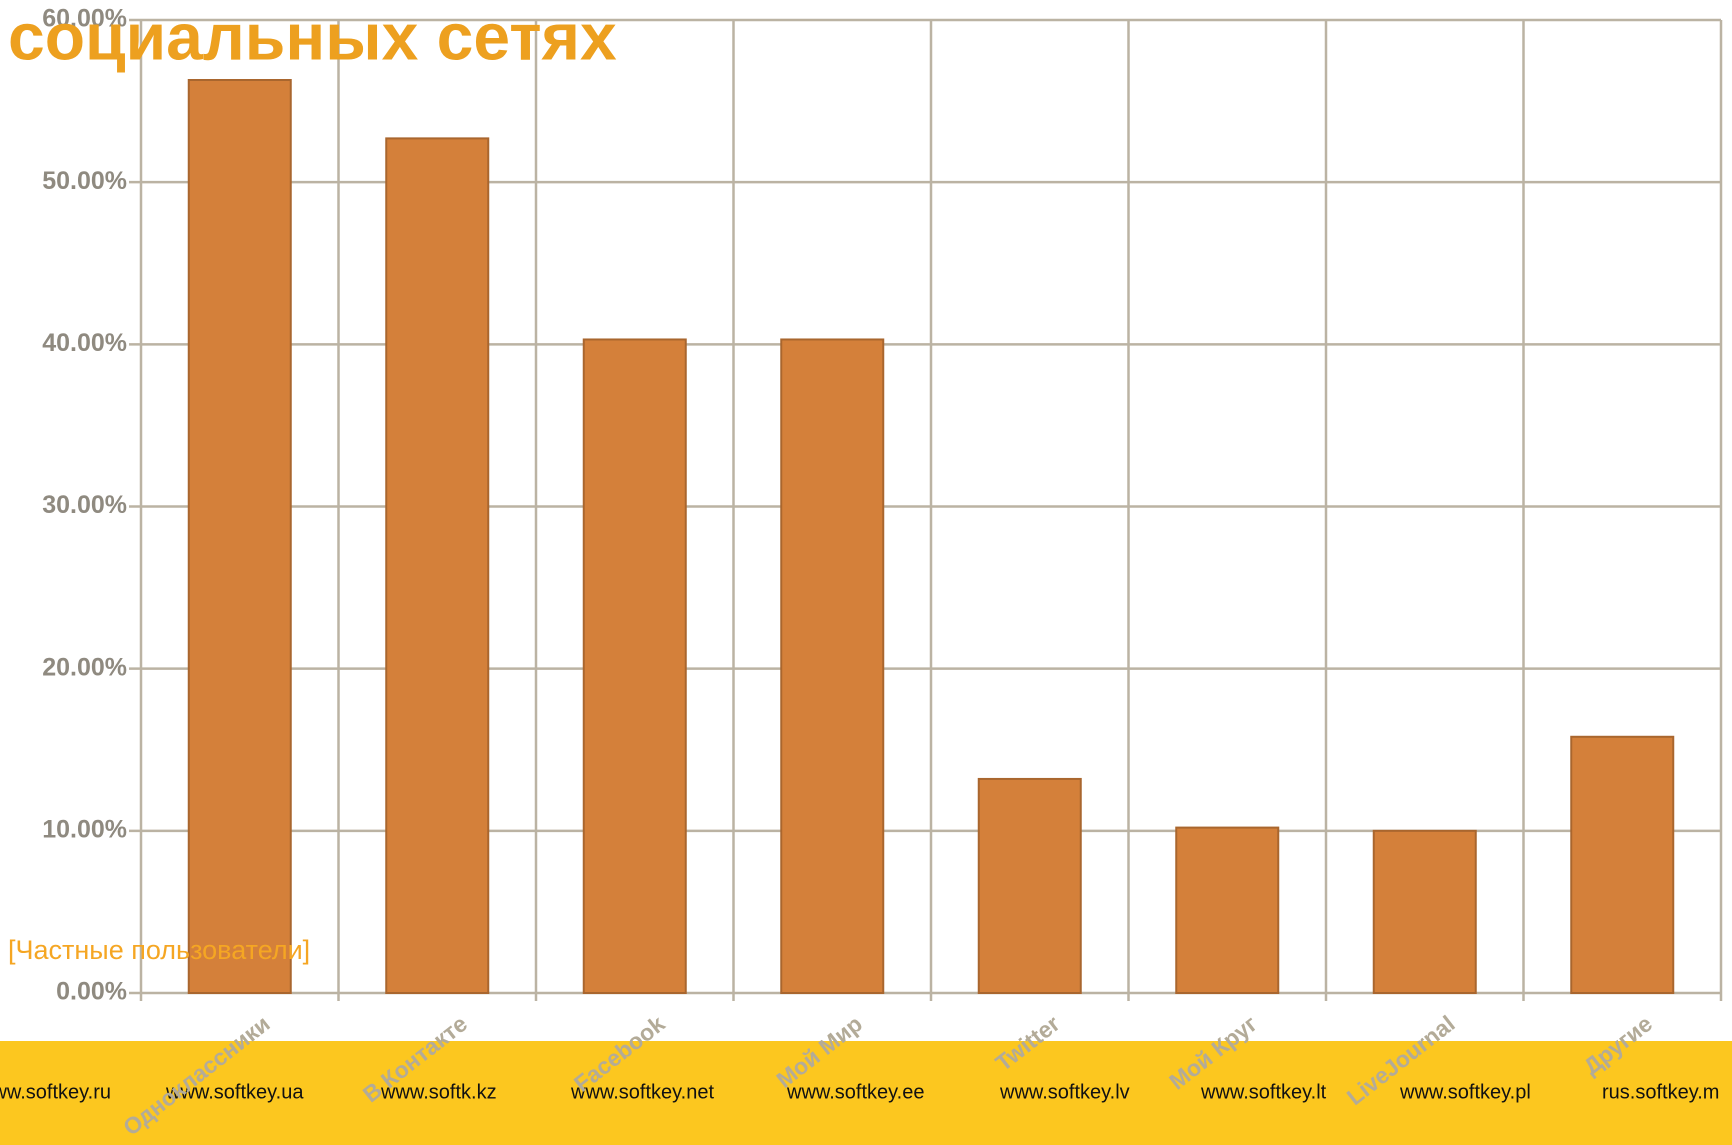 The image size is (1732, 1145). Describe the element at coordinates (855, 1092) in the screenshot. I see `footer-link: www.softkey.ee` at that location.